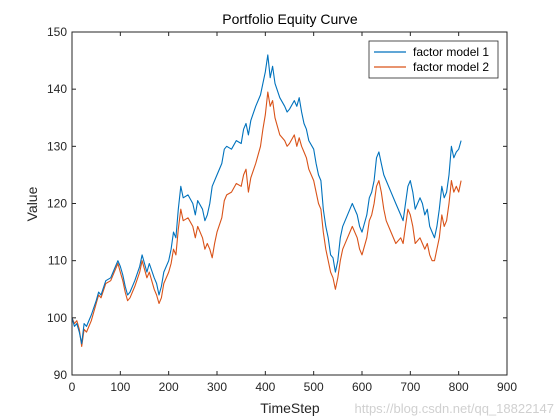  What do you see at coordinates (169, 387) in the screenshot?
I see `x-tick-label: 200` at bounding box center [169, 387].